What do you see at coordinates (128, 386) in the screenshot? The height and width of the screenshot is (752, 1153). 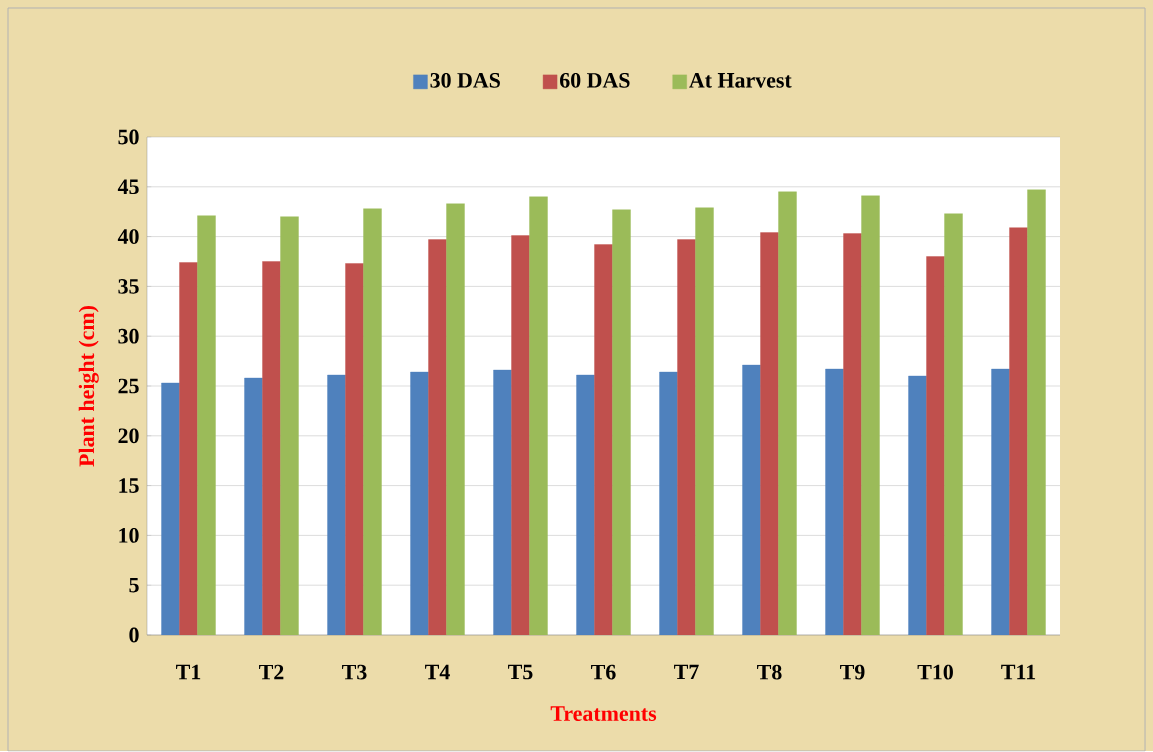 I see `y-tick-label: 25` at bounding box center [128, 386].